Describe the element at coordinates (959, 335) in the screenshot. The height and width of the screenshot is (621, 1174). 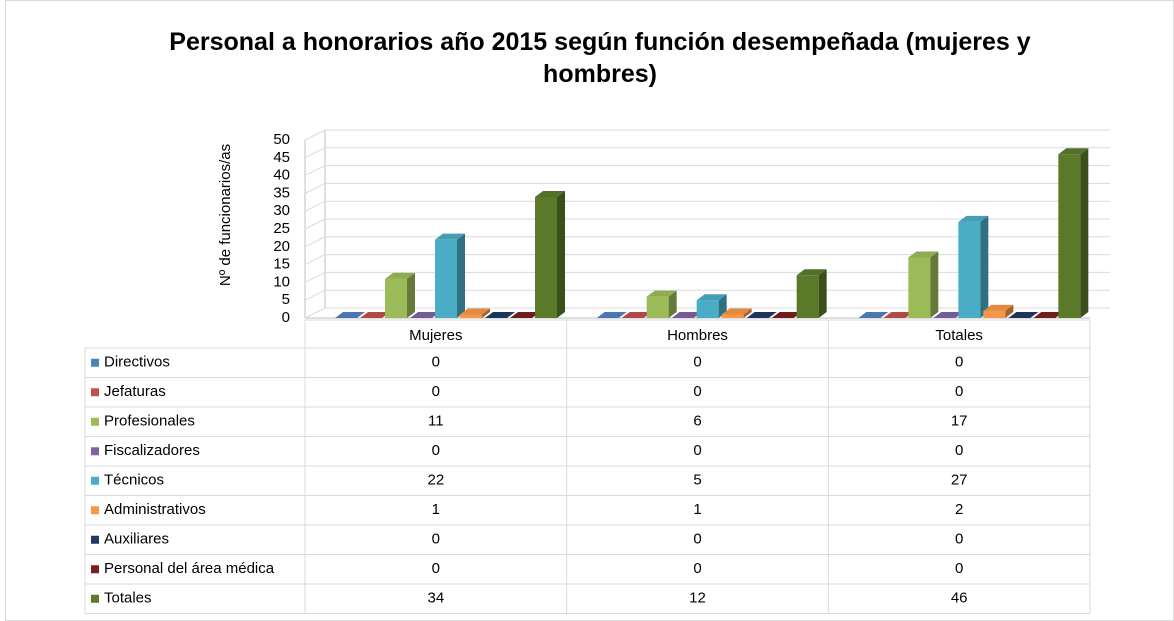
I see `x-tick-label: Totales` at that location.